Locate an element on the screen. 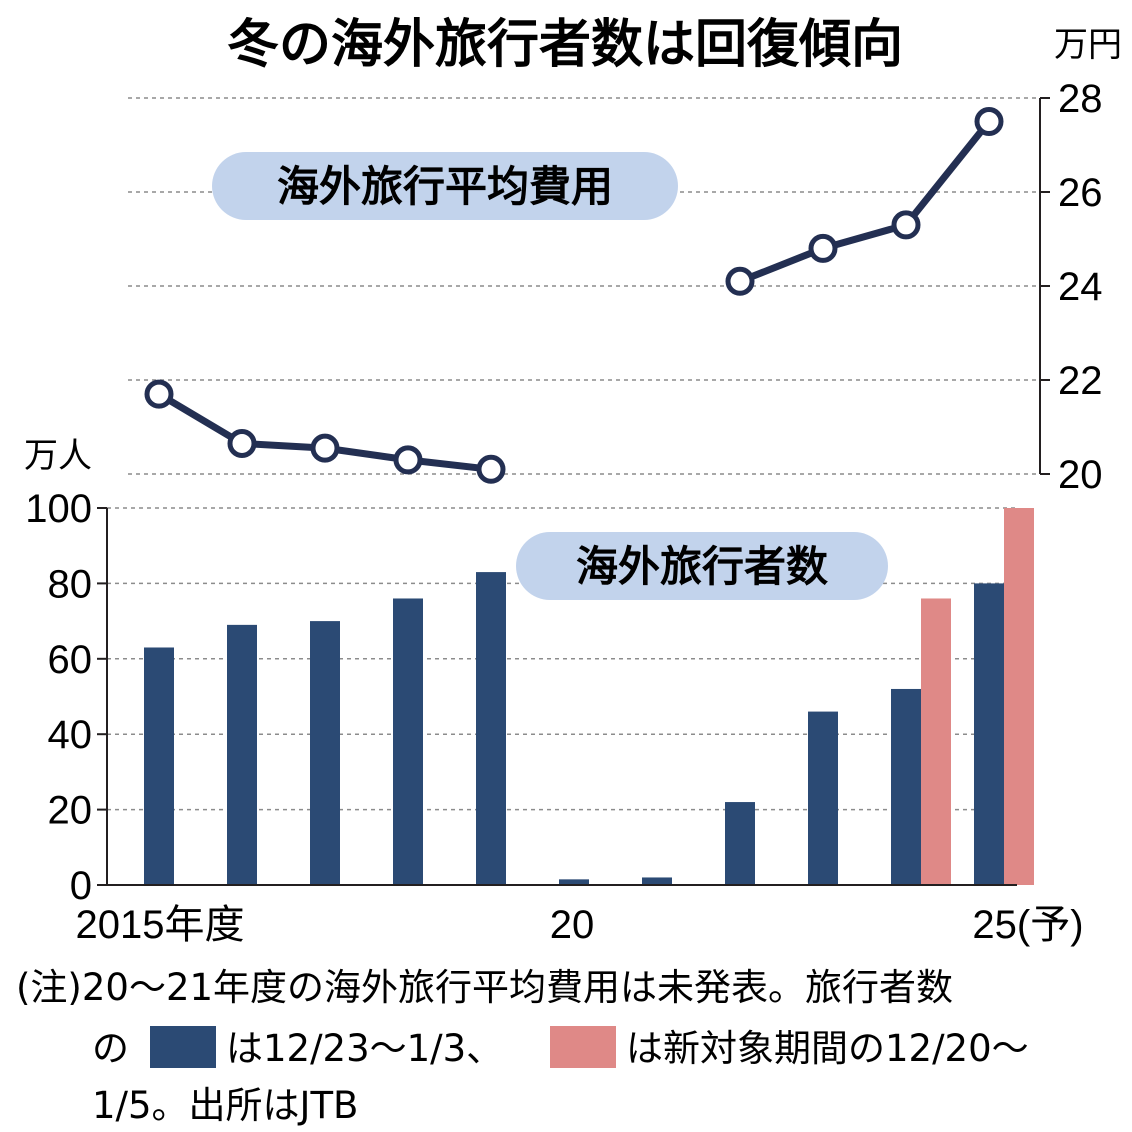 This screenshot has width=1132, height=1132. bar-chart-x-ticks: 2015年度 20 25(予) is located at coordinates (580, 925).